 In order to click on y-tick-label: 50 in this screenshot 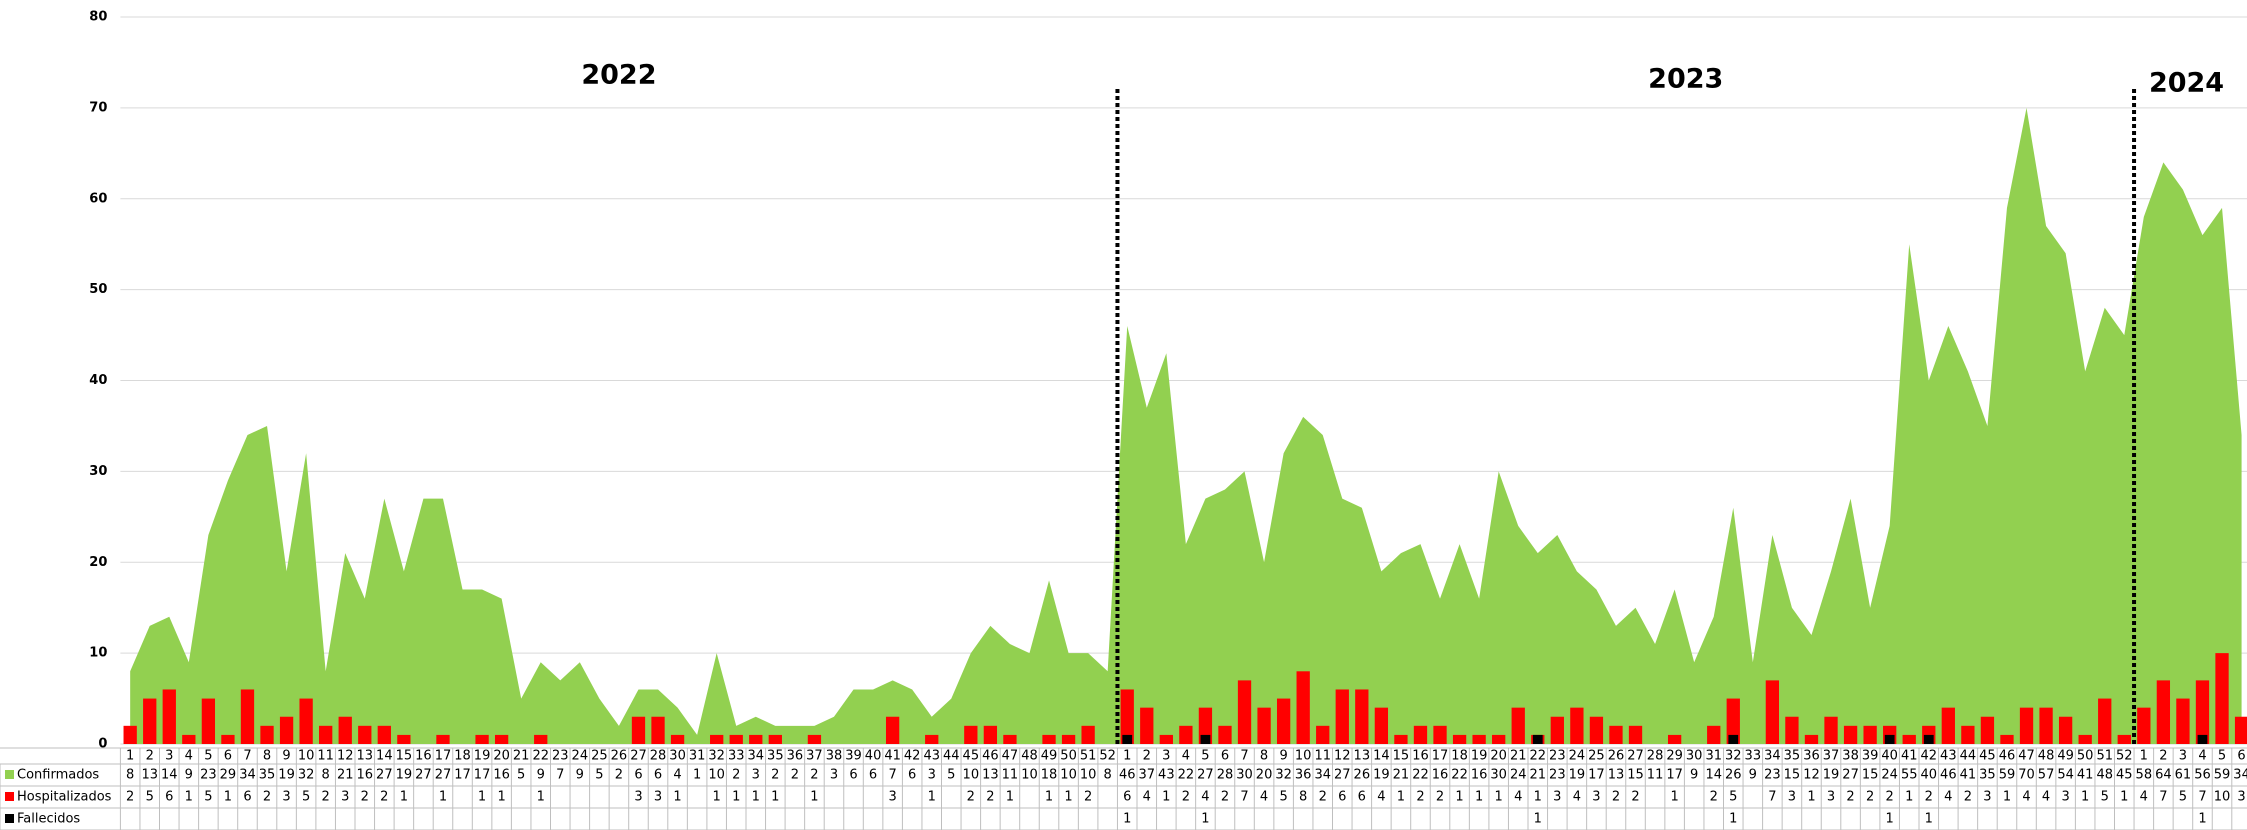, I will do `click(98, 289)`.